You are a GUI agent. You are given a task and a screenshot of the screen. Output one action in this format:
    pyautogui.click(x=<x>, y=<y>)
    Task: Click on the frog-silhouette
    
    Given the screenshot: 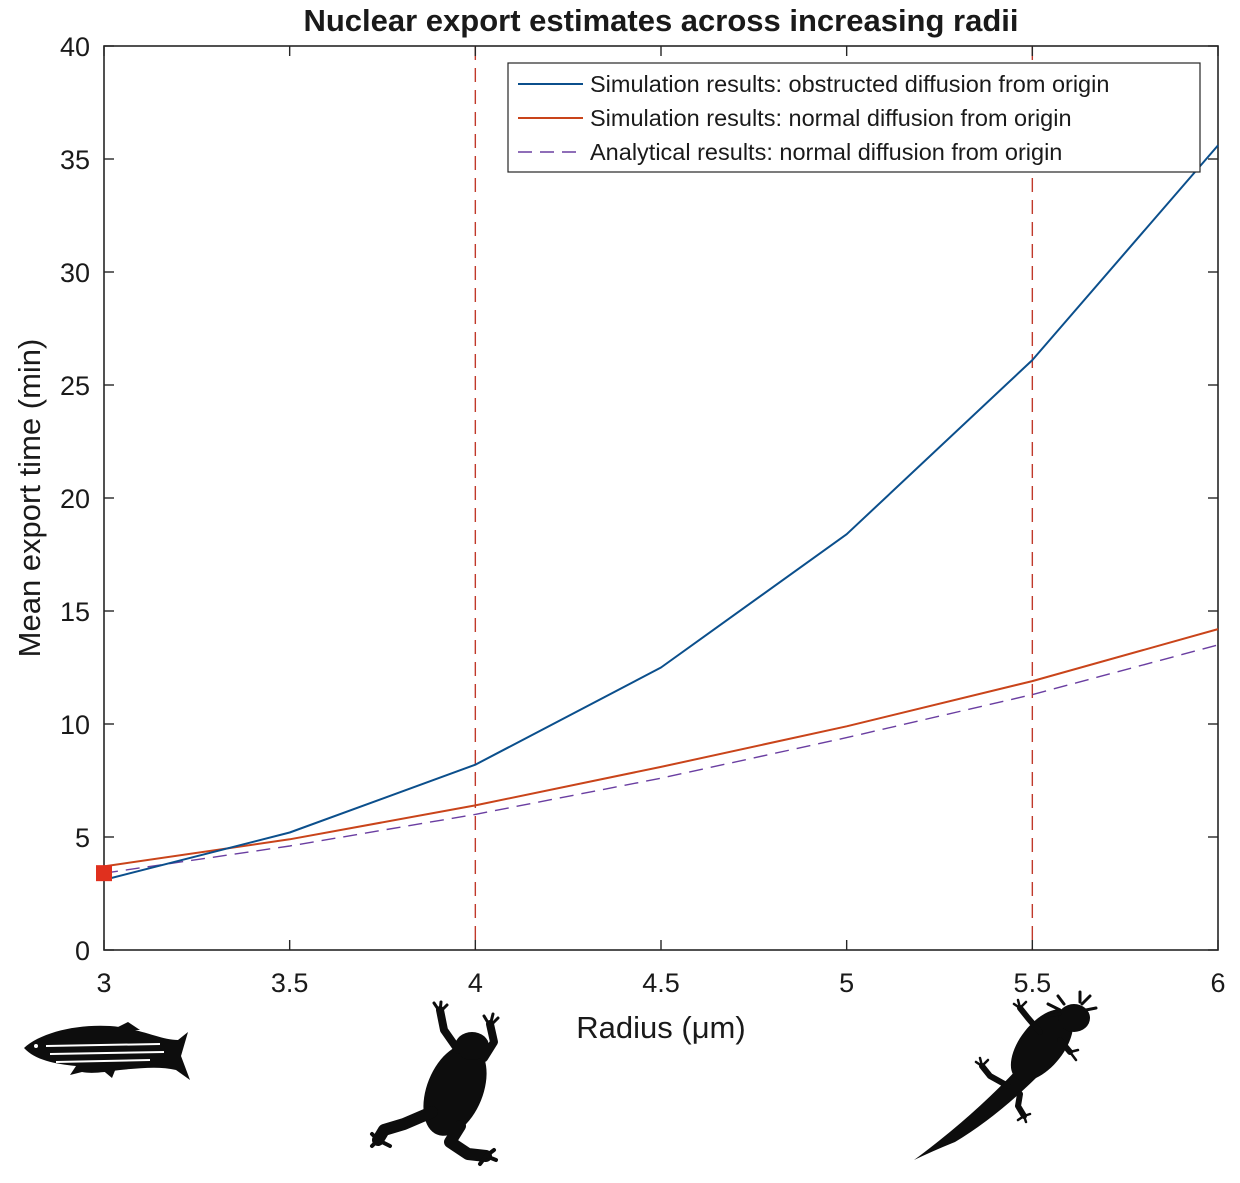 What is the action you would take?
    pyautogui.click(x=435, y=1083)
    